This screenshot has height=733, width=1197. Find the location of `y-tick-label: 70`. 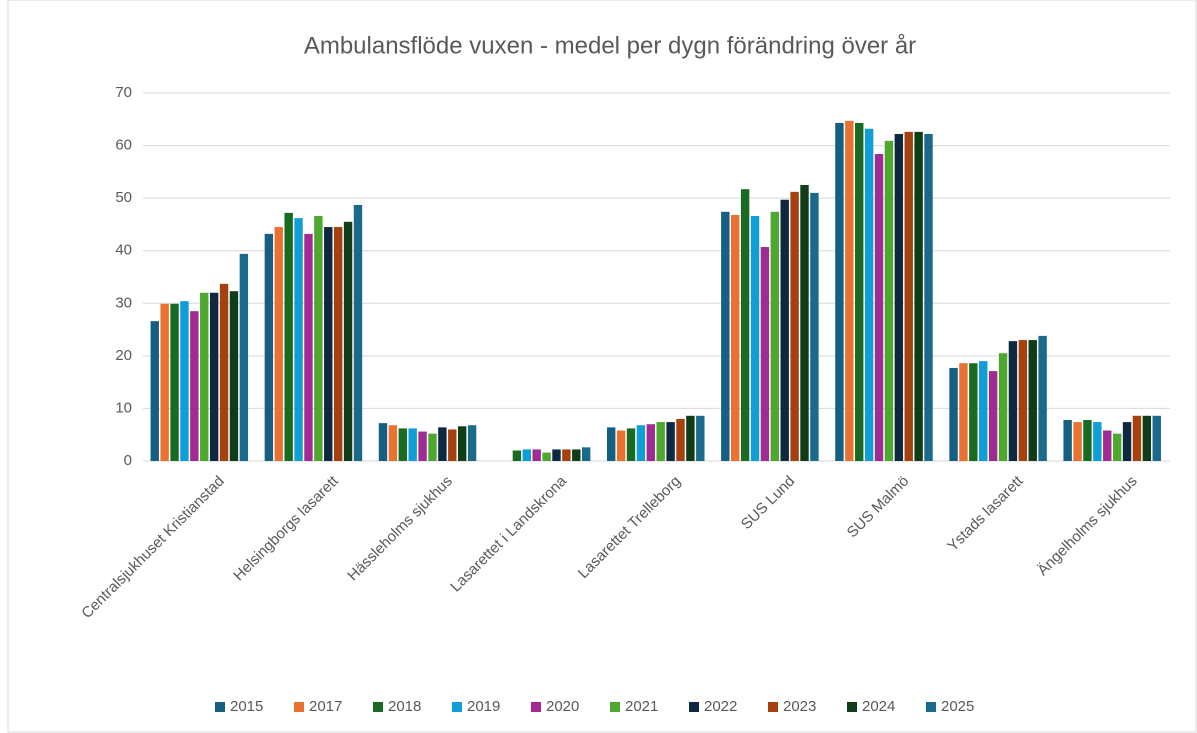

y-tick-label: 70 is located at coordinates (123, 92).